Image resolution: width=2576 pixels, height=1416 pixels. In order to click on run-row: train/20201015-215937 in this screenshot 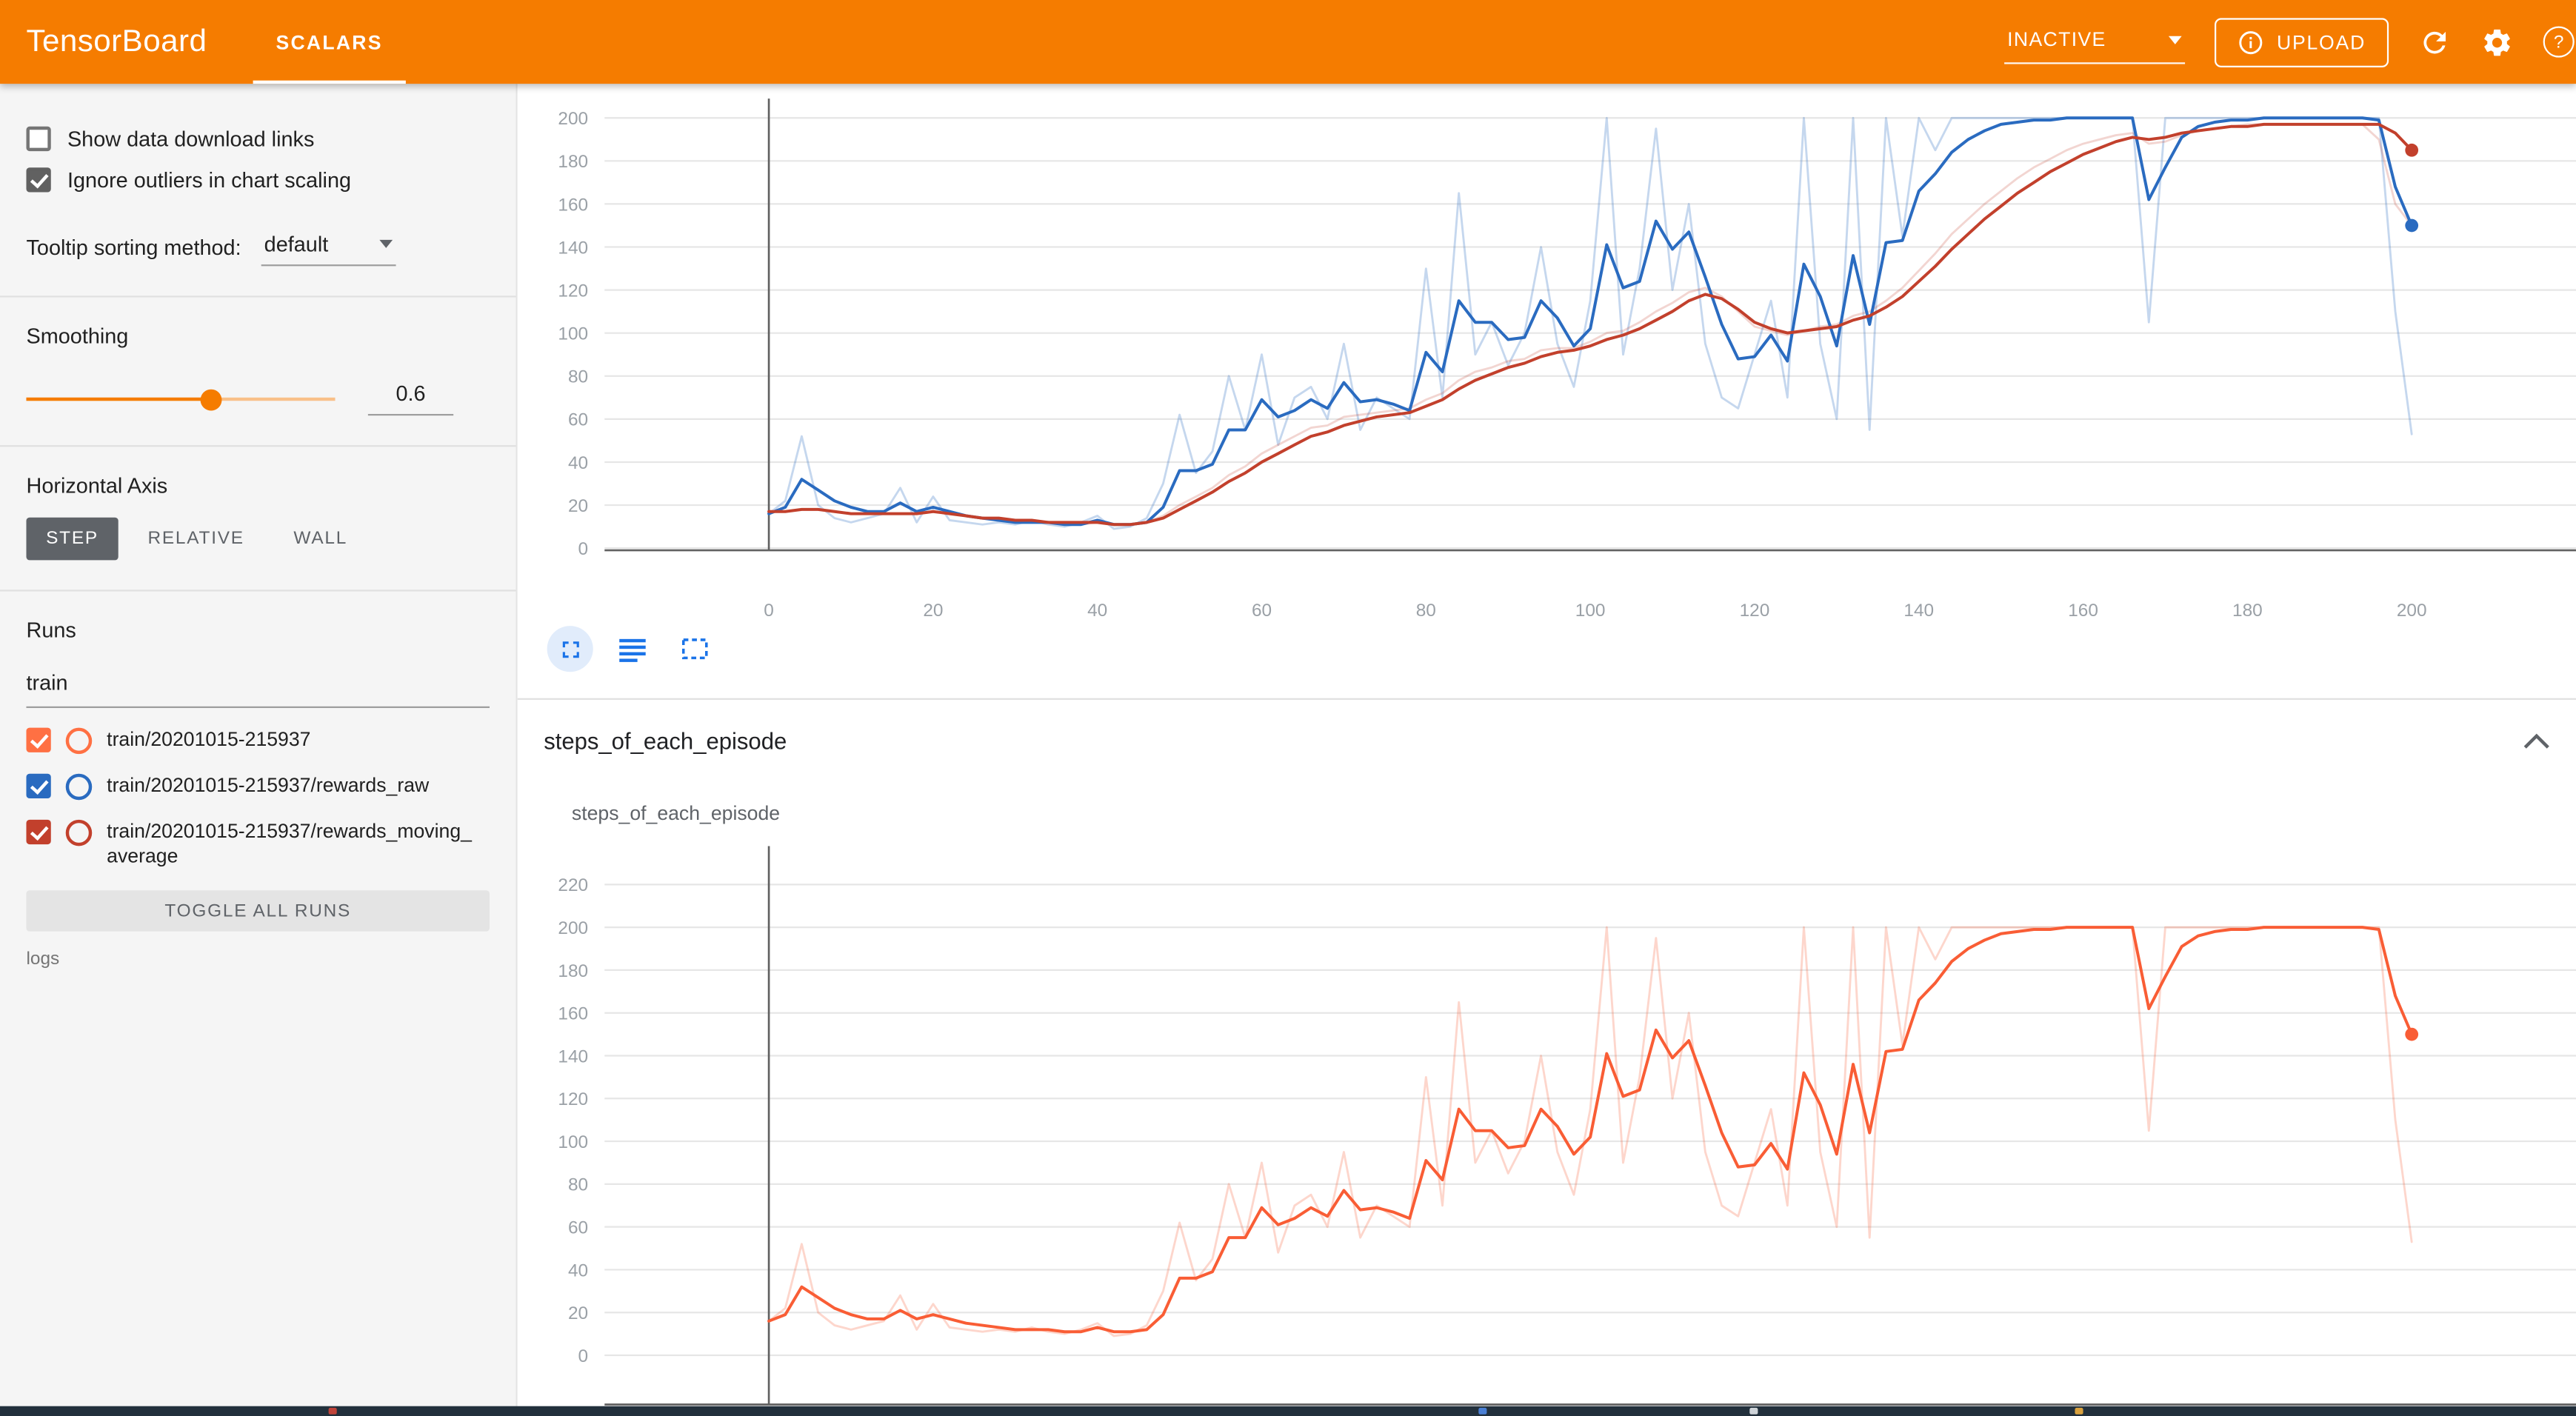, I will do `click(258, 741)`.